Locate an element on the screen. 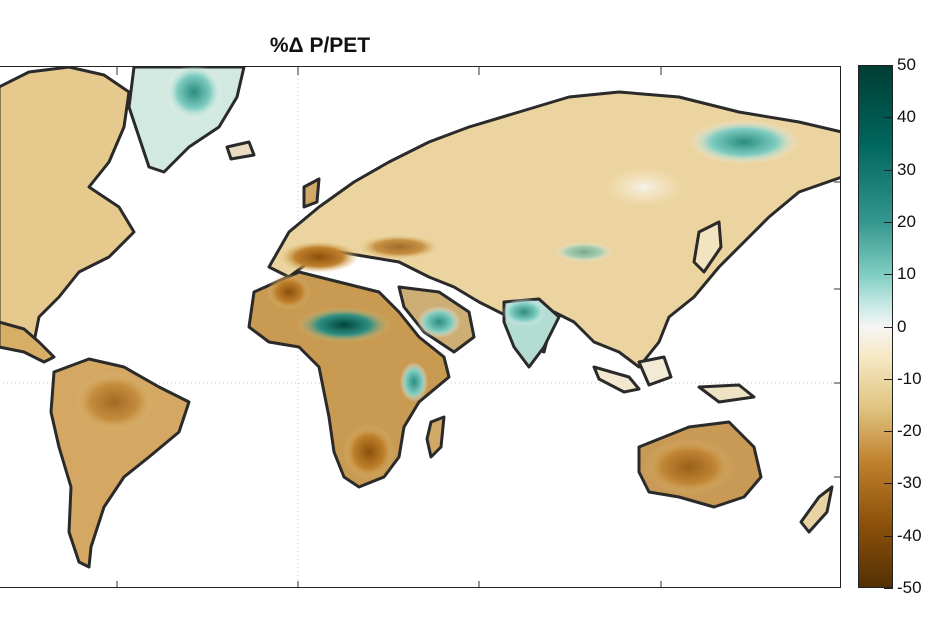 This screenshot has height=632, width=948. new-guinea is located at coordinates (726, 393).